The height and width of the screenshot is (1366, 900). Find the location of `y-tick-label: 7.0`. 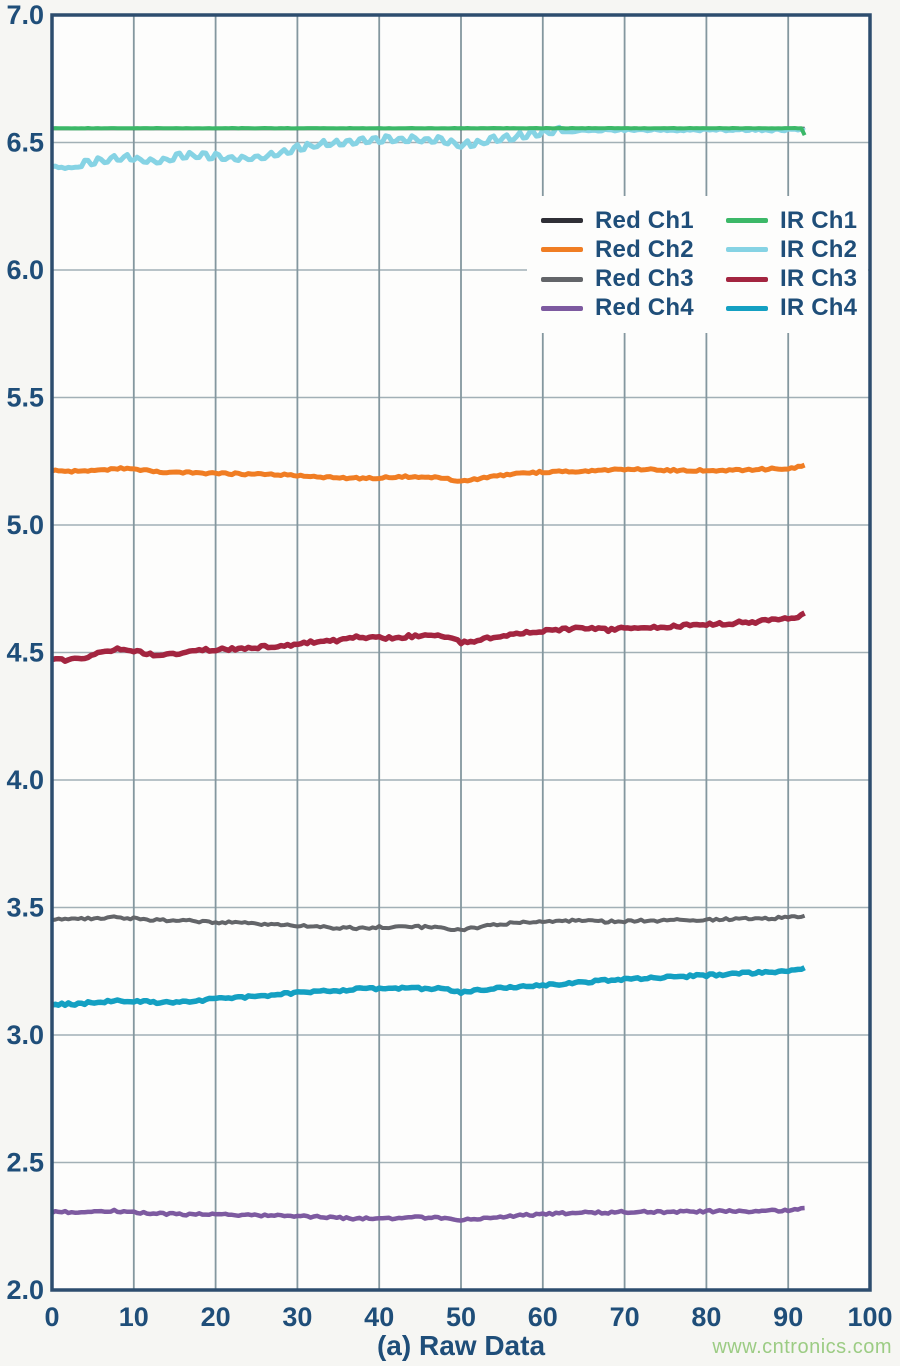

y-tick-label: 7.0 is located at coordinates (25, 15).